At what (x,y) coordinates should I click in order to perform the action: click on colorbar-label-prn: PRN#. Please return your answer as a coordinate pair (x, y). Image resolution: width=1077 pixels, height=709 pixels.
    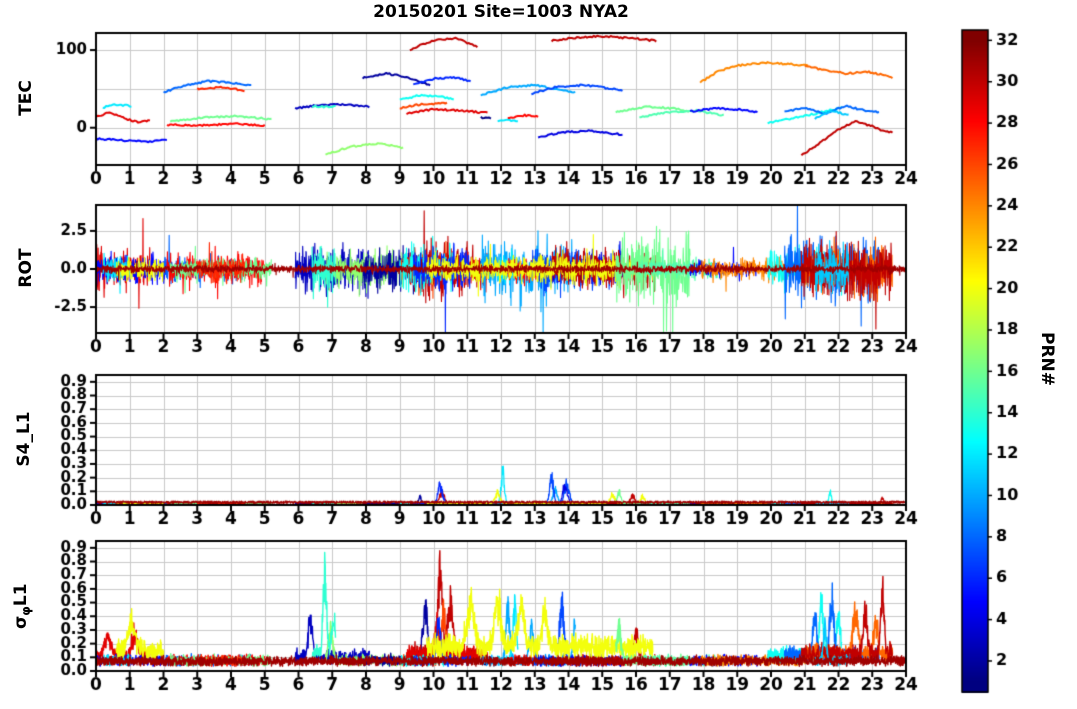
    Looking at the image, I should click on (1047, 359).